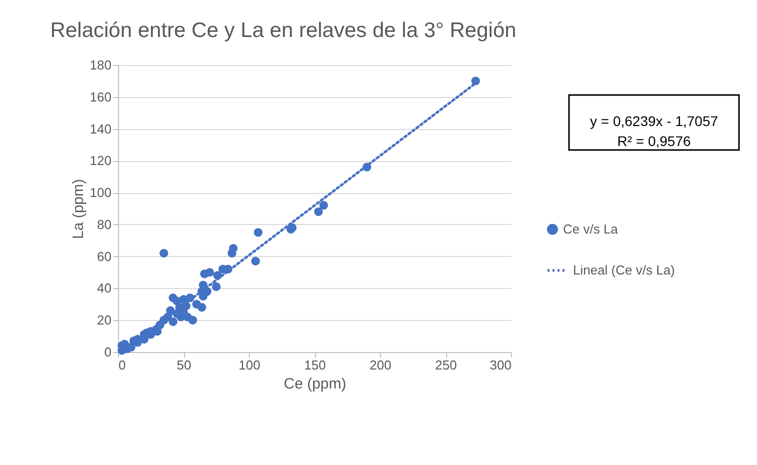 This screenshot has height=465, width=757. What do you see at coordinates (101, 65) in the screenshot?
I see `y-tick-label: 180` at bounding box center [101, 65].